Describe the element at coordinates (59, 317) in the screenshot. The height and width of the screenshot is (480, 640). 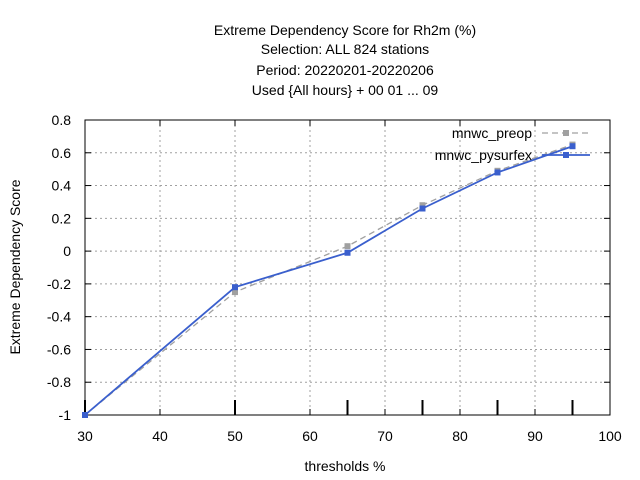
I see `y-tick-label: -0.4` at that location.